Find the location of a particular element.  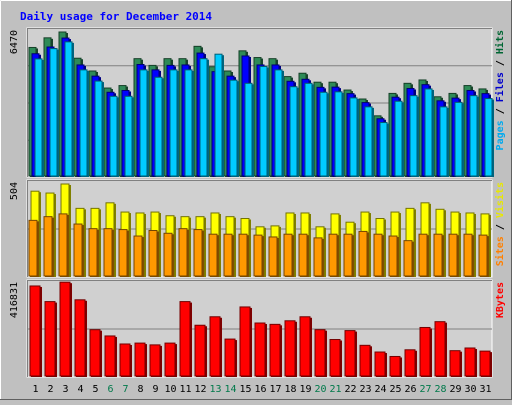

side-label-part-kbytes-0: KBytes is located at coordinates (500, 300).